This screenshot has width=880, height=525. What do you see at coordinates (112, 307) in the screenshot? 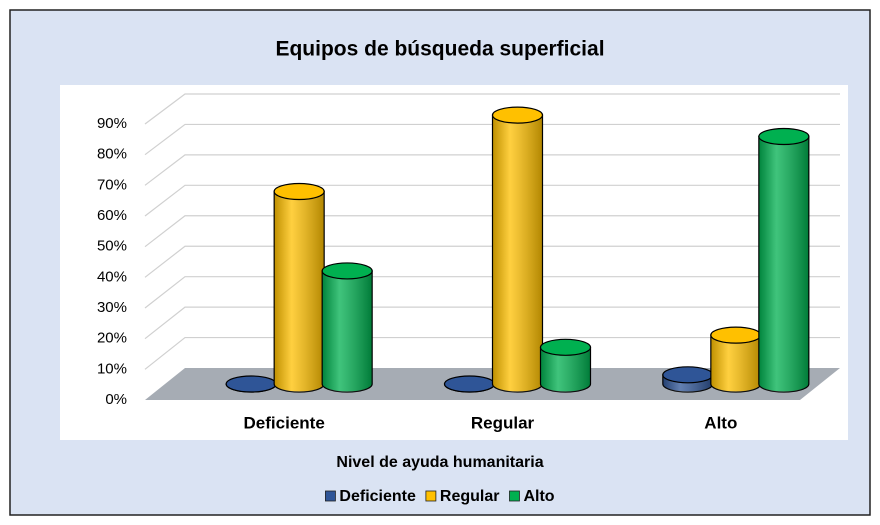
I see `y-tick-label: 30%` at bounding box center [112, 307].